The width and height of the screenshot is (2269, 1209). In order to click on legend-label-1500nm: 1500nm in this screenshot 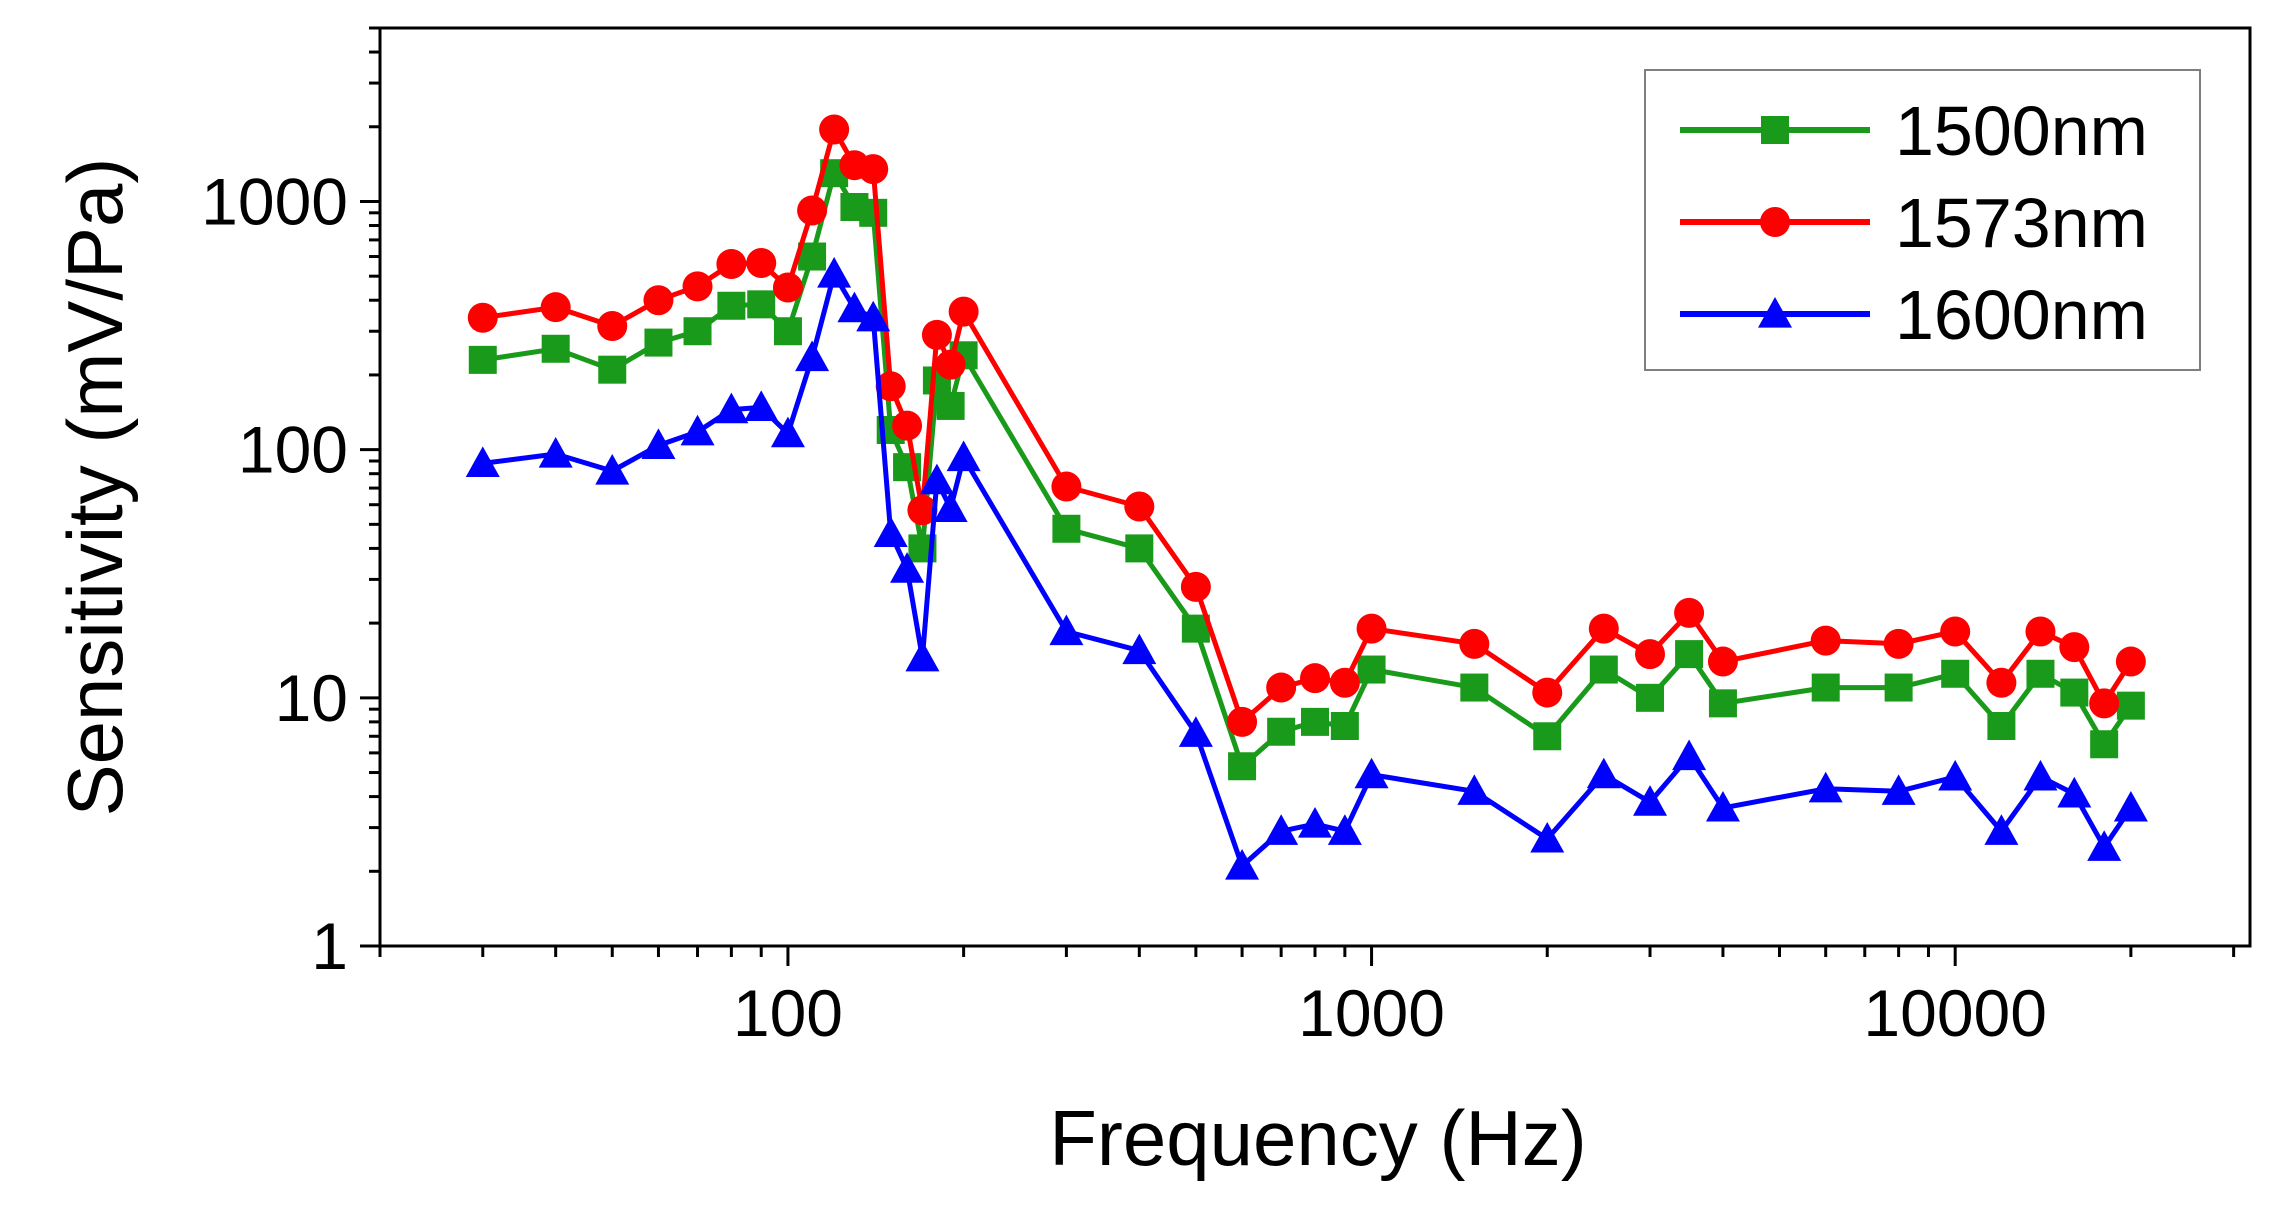, I will do `click(2021, 131)`.